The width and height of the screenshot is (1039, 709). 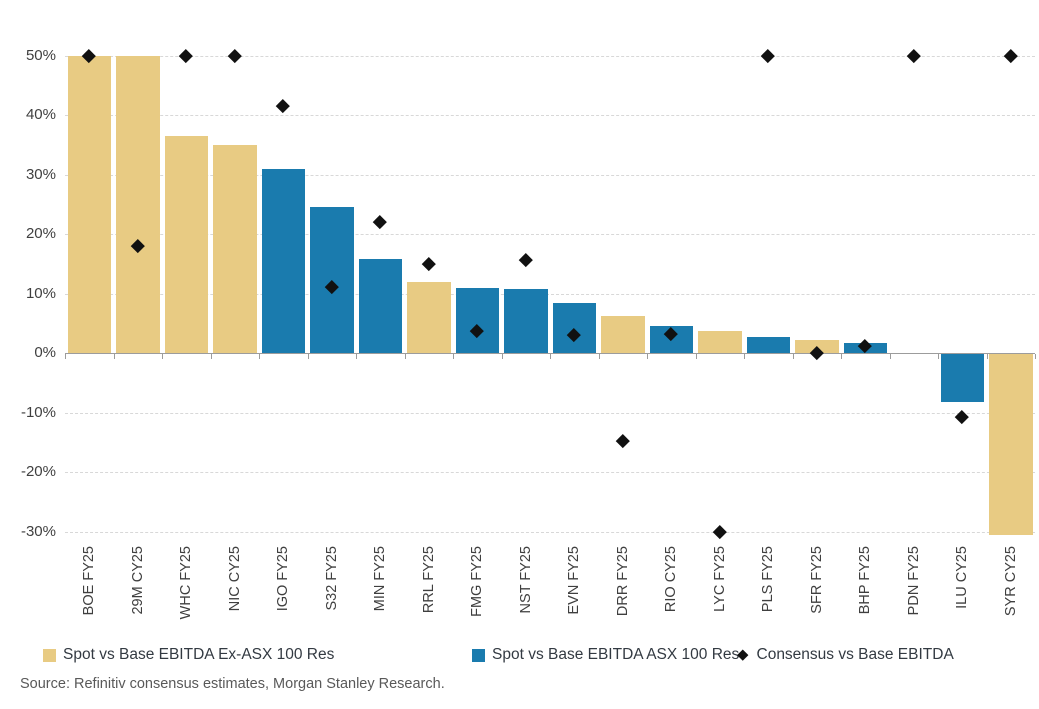 I want to click on legend-item-consensus: Consensus vs Base EBITDA, so click(x=845, y=655).